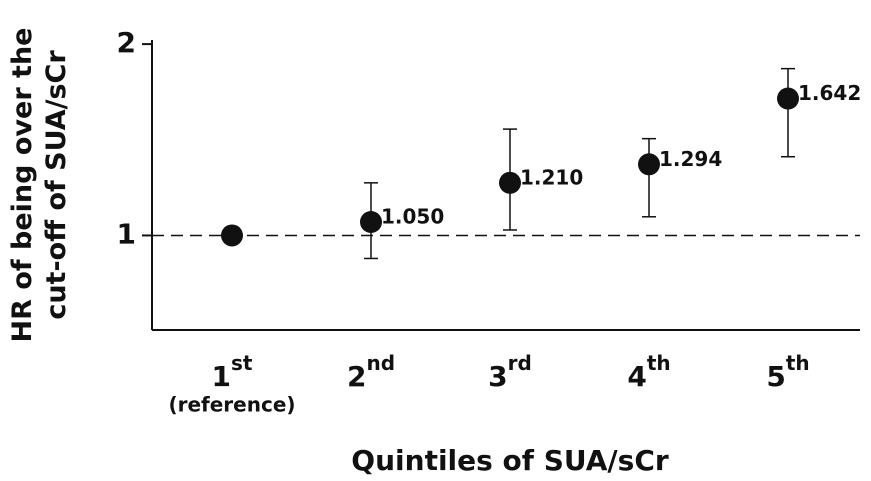 This screenshot has width=871, height=481. What do you see at coordinates (221, 376) in the screenshot?
I see `x-tick-label-base: 1` at bounding box center [221, 376].